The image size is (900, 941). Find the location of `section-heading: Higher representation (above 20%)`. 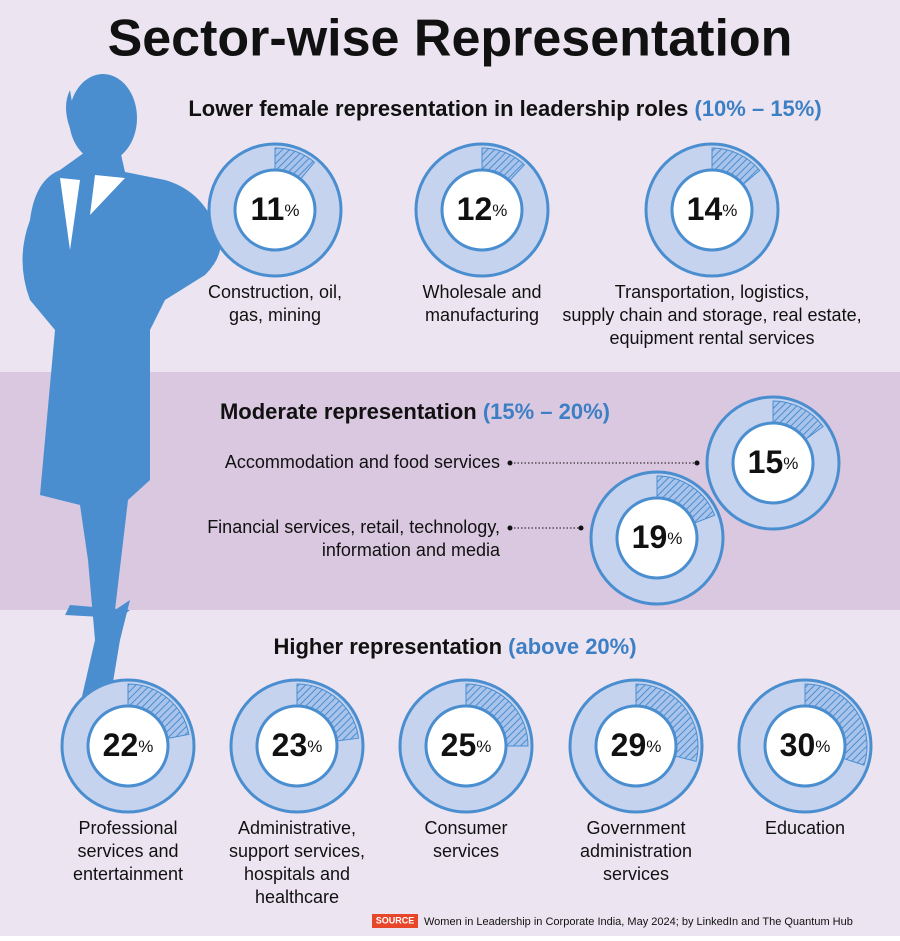

section-heading: Higher representation (above 20%) is located at coordinates (454, 646).